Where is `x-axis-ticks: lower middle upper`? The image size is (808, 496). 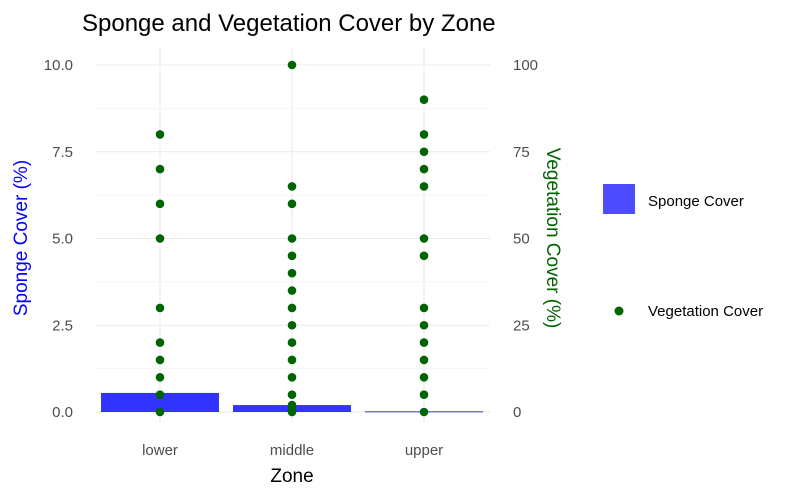 x-axis-ticks: lower middle upper is located at coordinates (292, 450).